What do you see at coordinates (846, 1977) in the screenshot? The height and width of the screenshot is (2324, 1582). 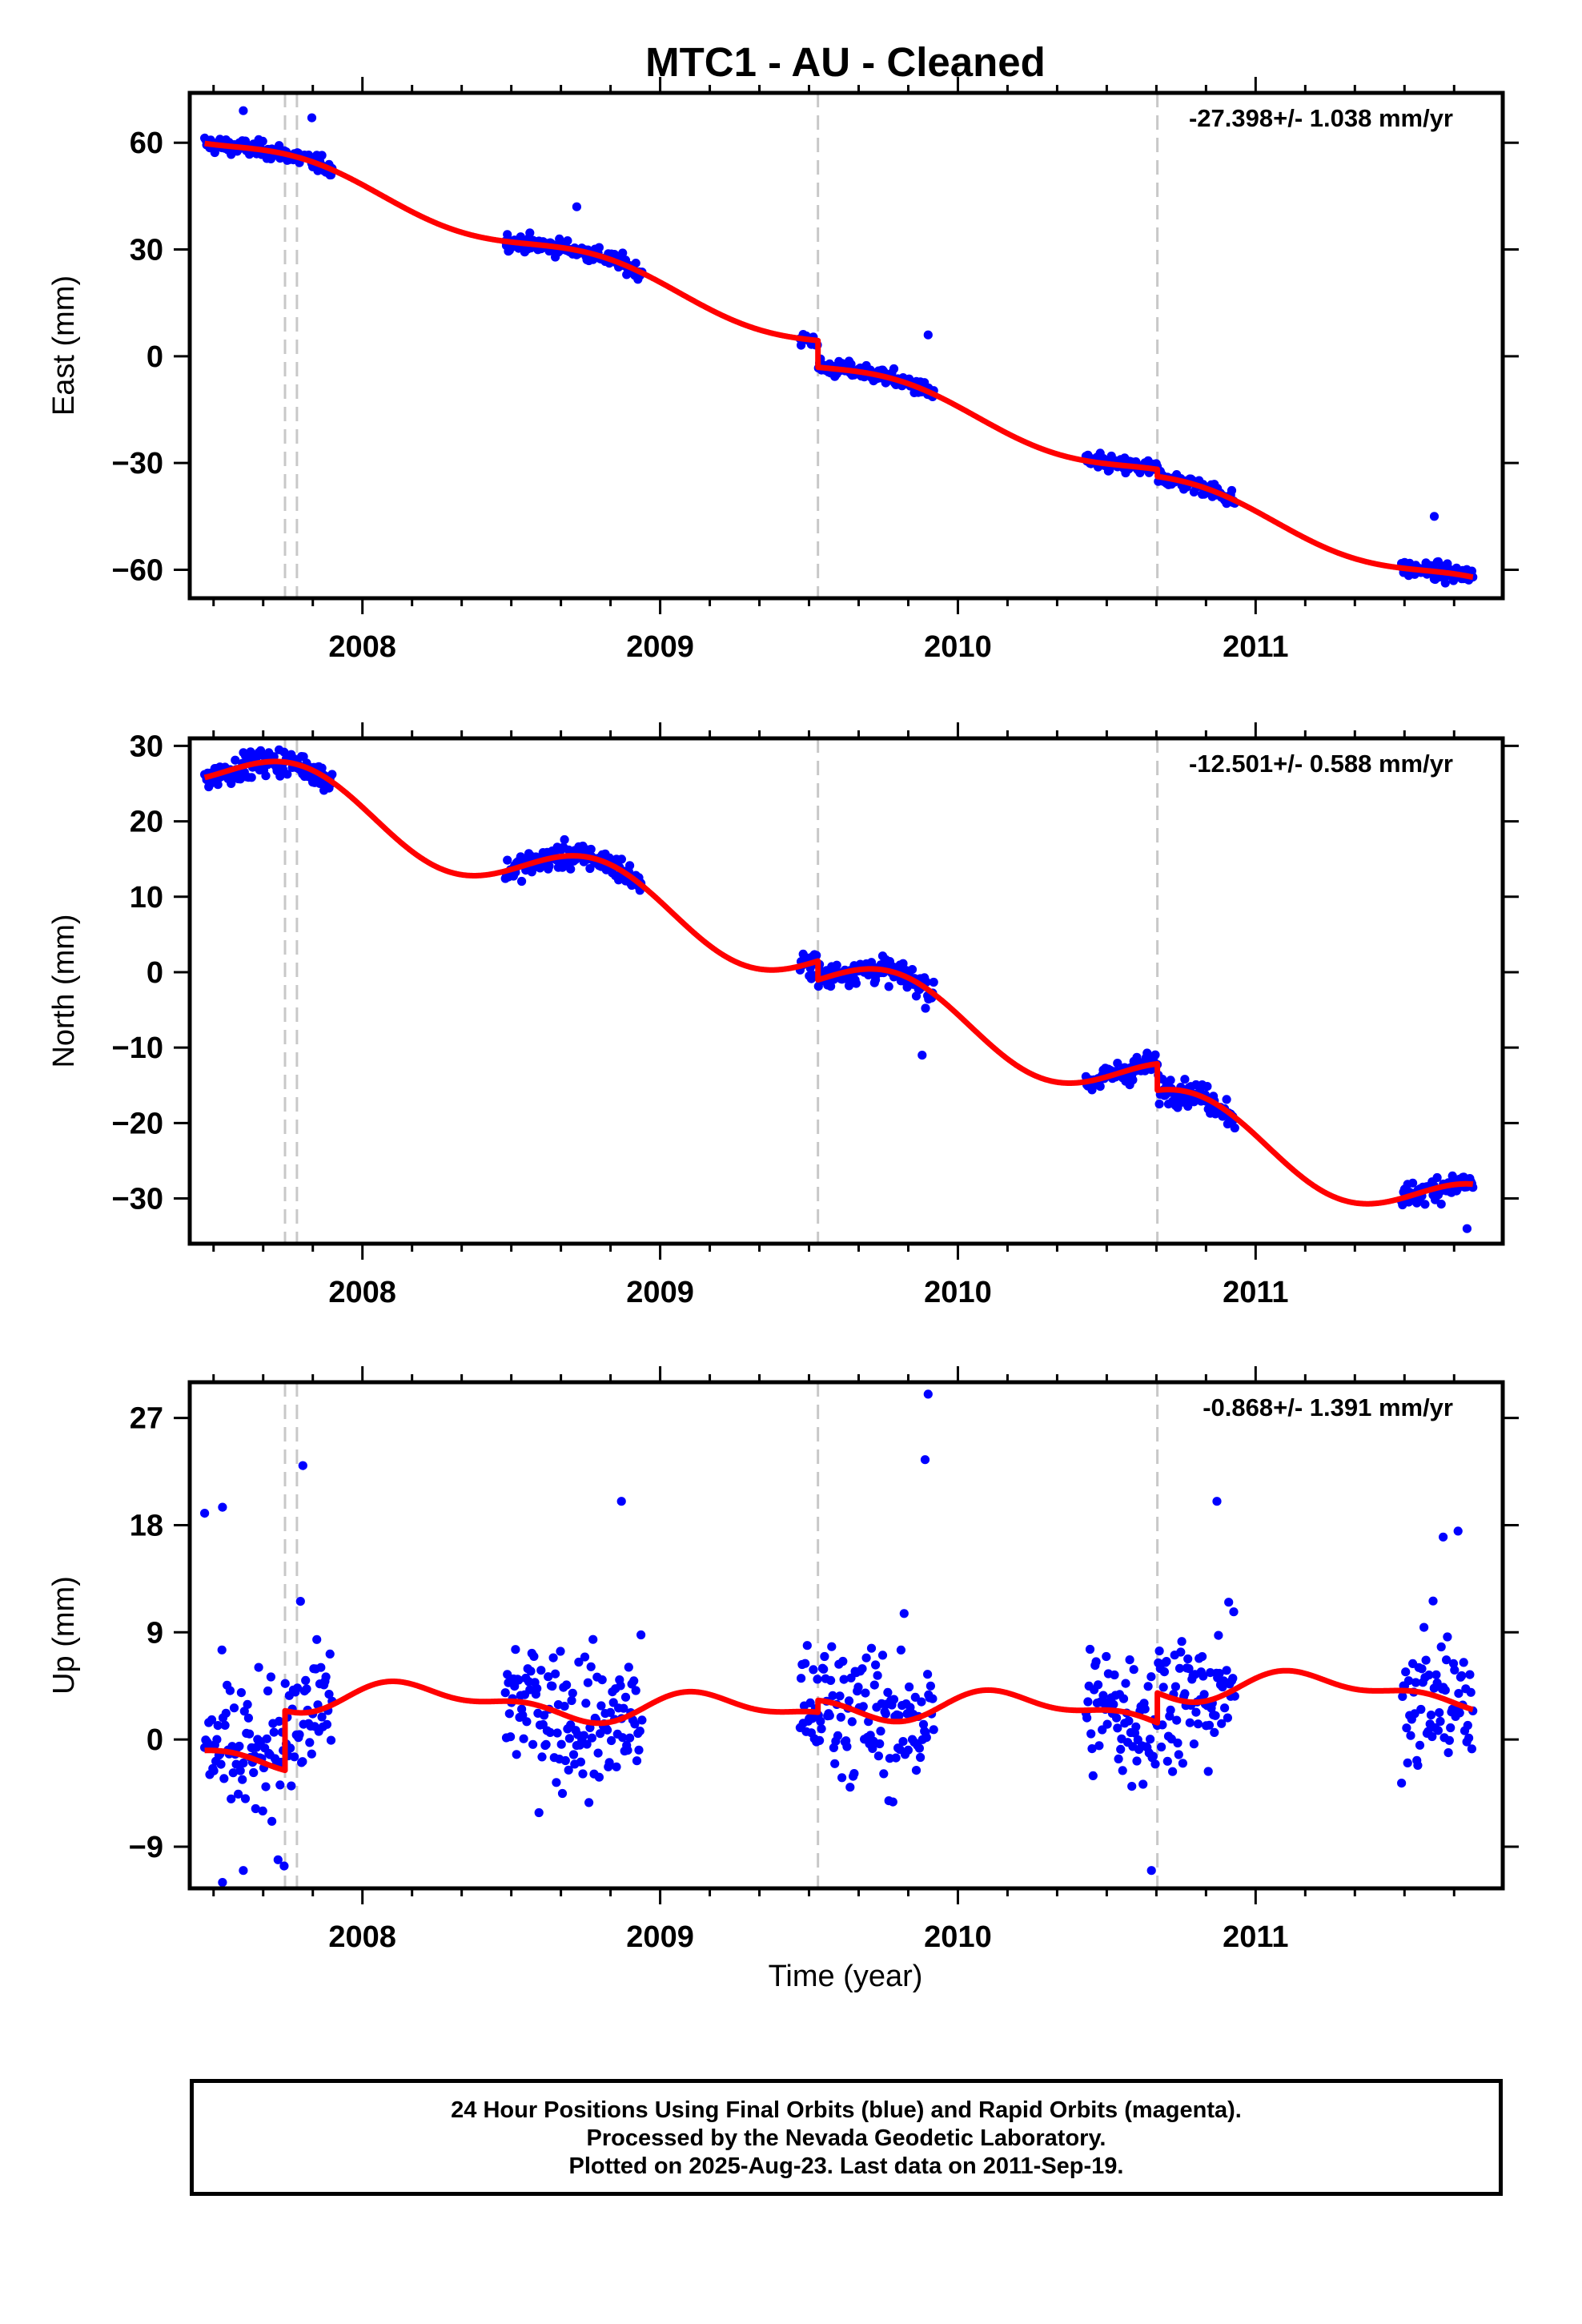 I see `x-axis-label: Time (year)` at bounding box center [846, 1977].